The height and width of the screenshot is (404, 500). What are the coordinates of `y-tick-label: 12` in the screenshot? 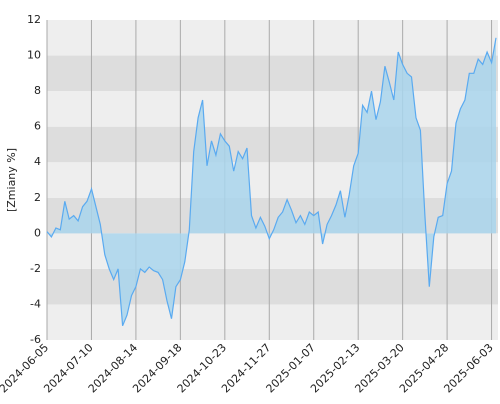 It's located at (34, 19).